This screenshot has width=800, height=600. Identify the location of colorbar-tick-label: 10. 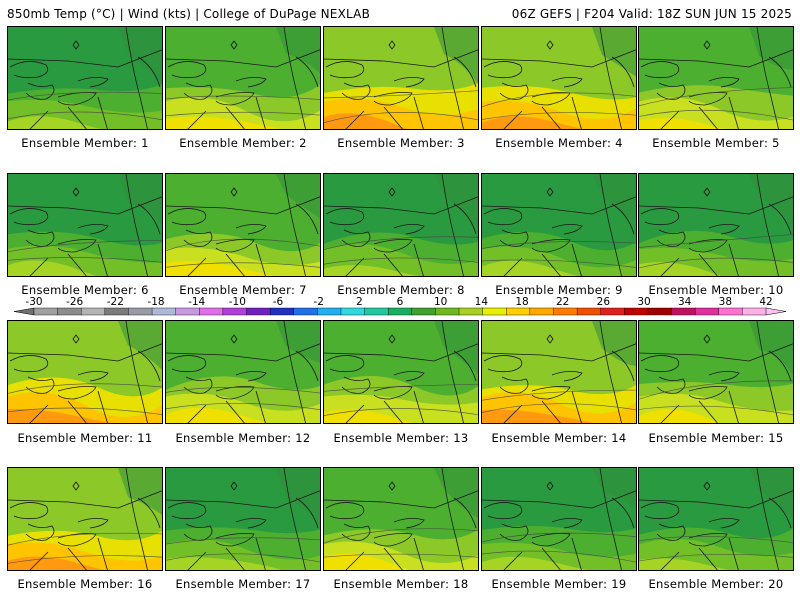
(440, 302).